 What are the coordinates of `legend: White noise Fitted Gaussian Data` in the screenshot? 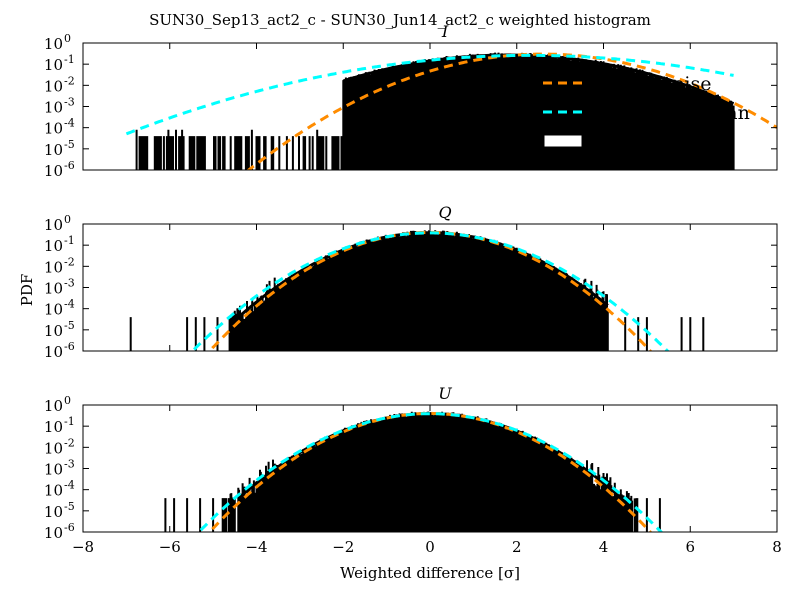 It's located at (645, 113).